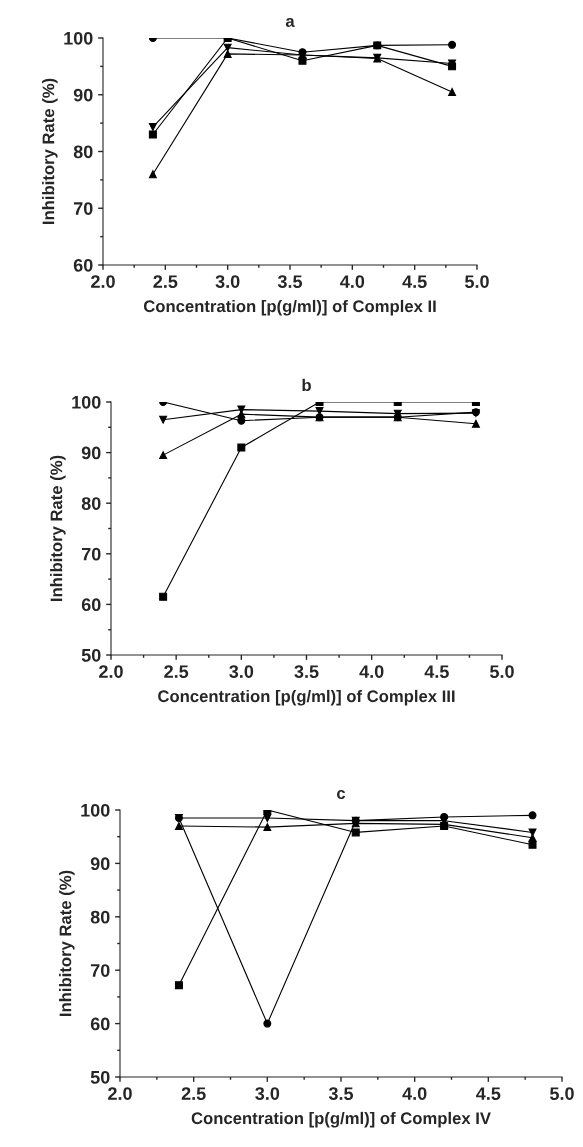 The width and height of the screenshot is (583, 1147). I want to click on x-axis-title: Concentration [p(g/ml)] of Complex II, so click(289, 307).